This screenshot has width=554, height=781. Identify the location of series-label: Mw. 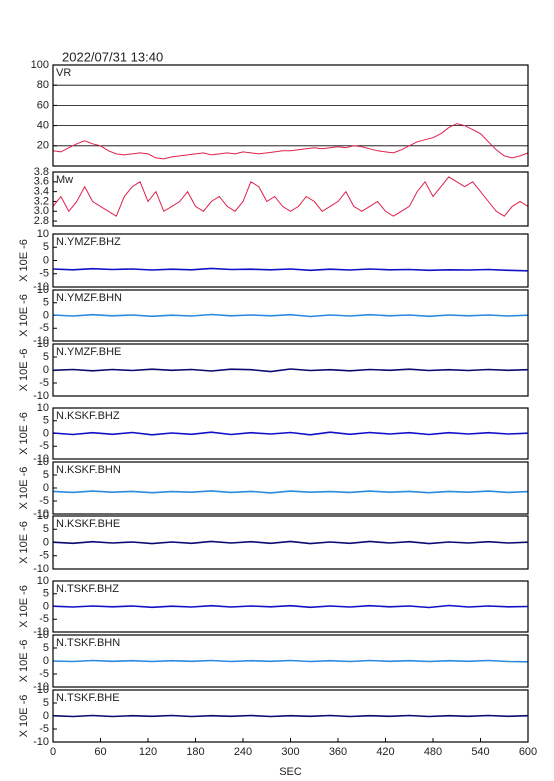
(64, 180).